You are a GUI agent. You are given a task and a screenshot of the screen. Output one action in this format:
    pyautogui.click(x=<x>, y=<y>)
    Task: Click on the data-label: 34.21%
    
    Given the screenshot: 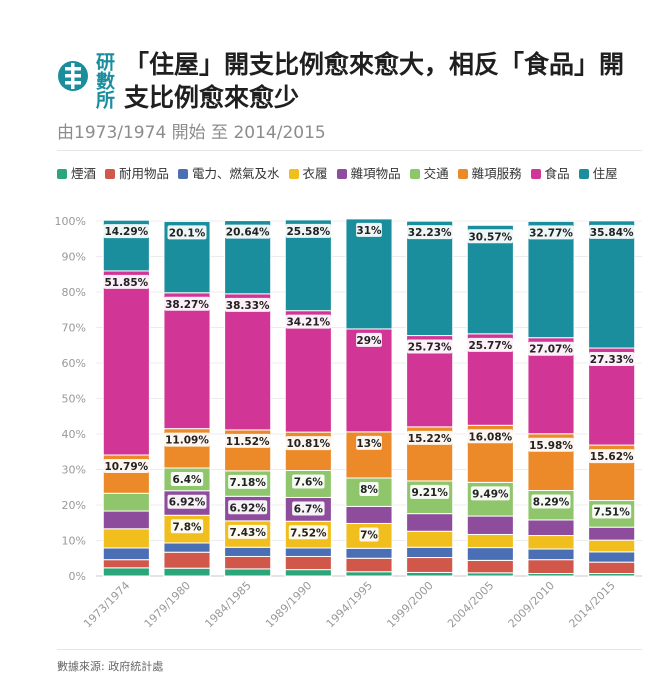 What is the action you would take?
    pyautogui.click(x=308, y=323)
    